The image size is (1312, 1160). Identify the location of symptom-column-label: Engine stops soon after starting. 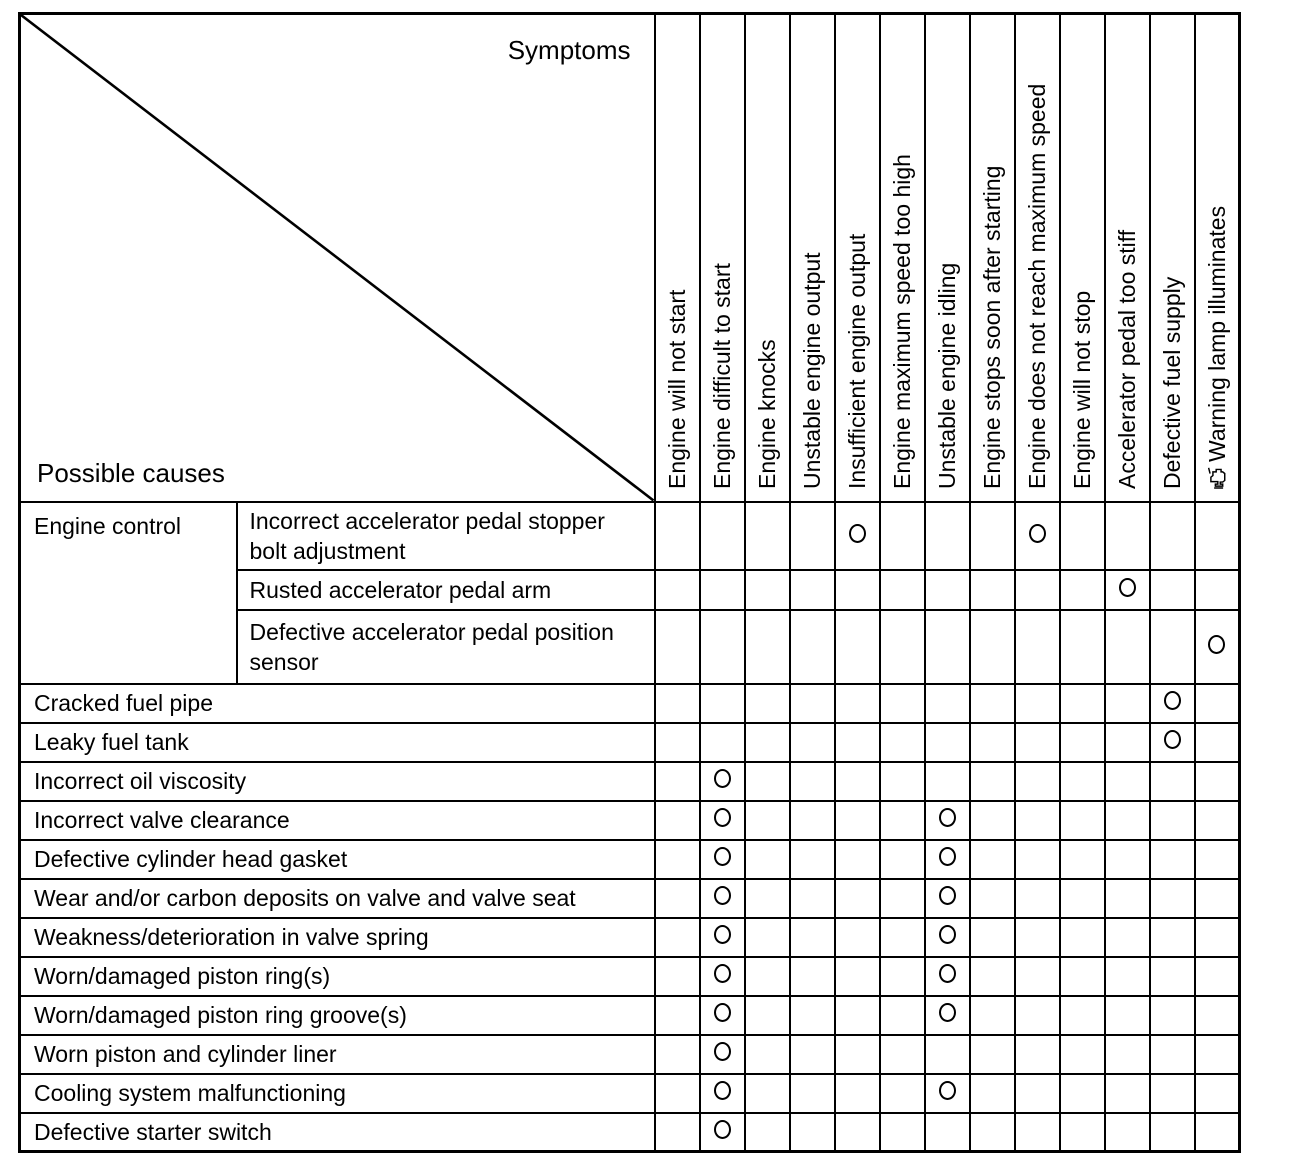
(992, 326).